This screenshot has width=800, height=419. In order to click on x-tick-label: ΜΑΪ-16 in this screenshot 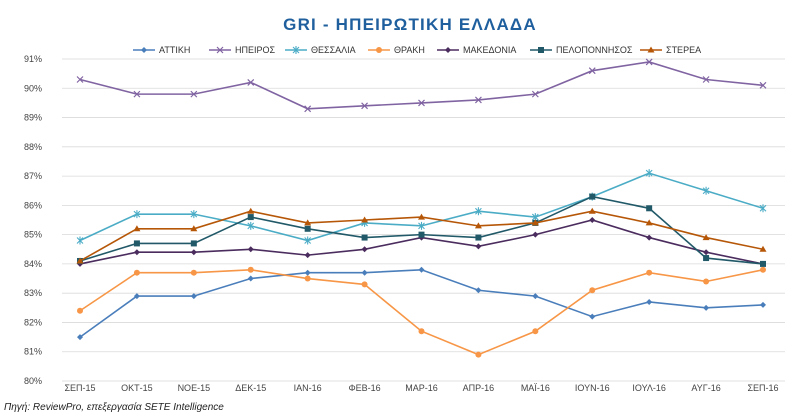, I will do `click(535, 388)`.